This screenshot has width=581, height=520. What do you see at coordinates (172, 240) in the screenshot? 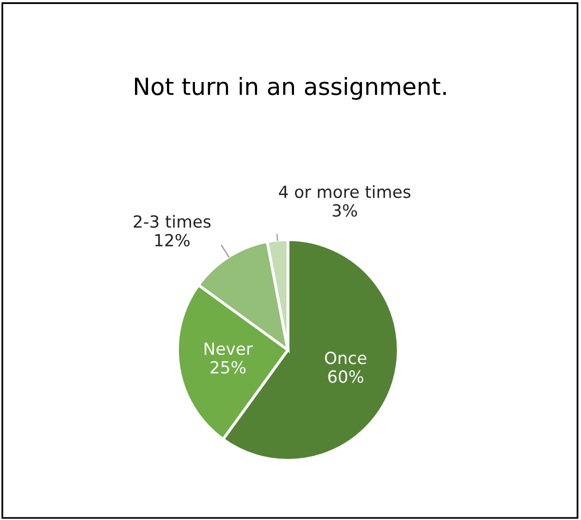
I see `data-label: 12%` at bounding box center [172, 240].